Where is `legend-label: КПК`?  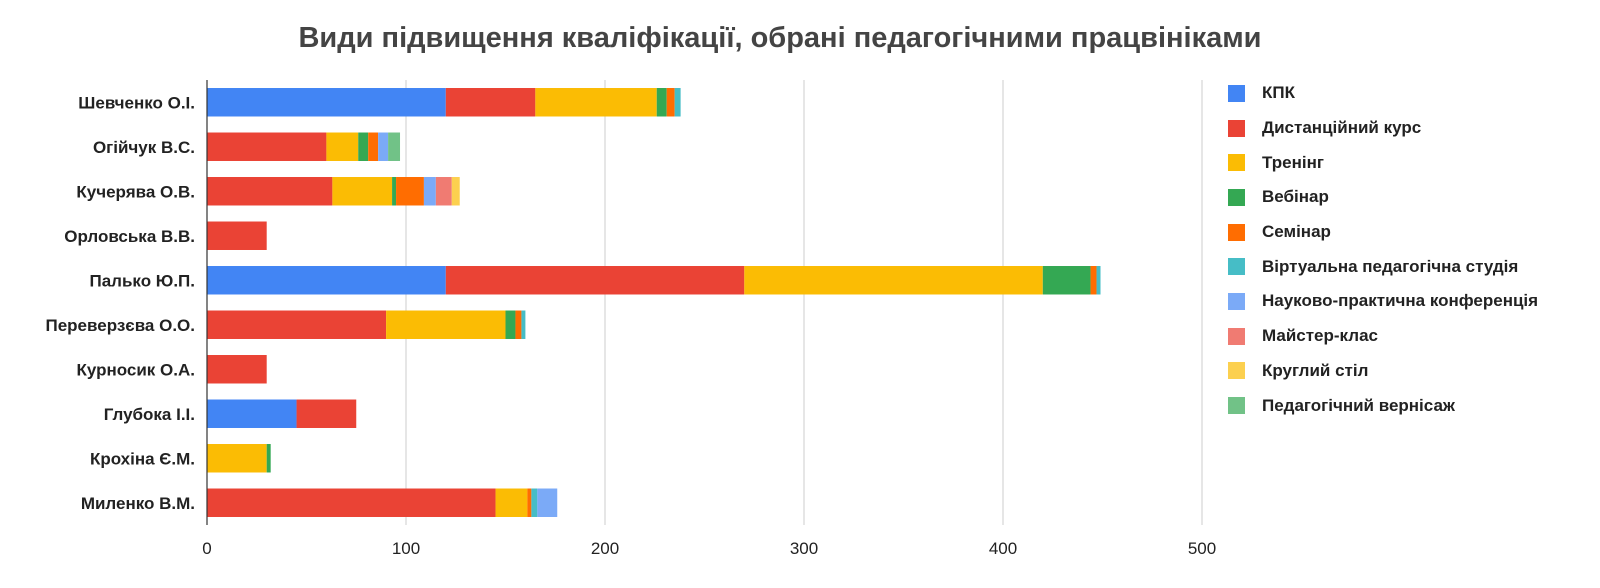 legend-label: КПК is located at coordinates (1278, 93).